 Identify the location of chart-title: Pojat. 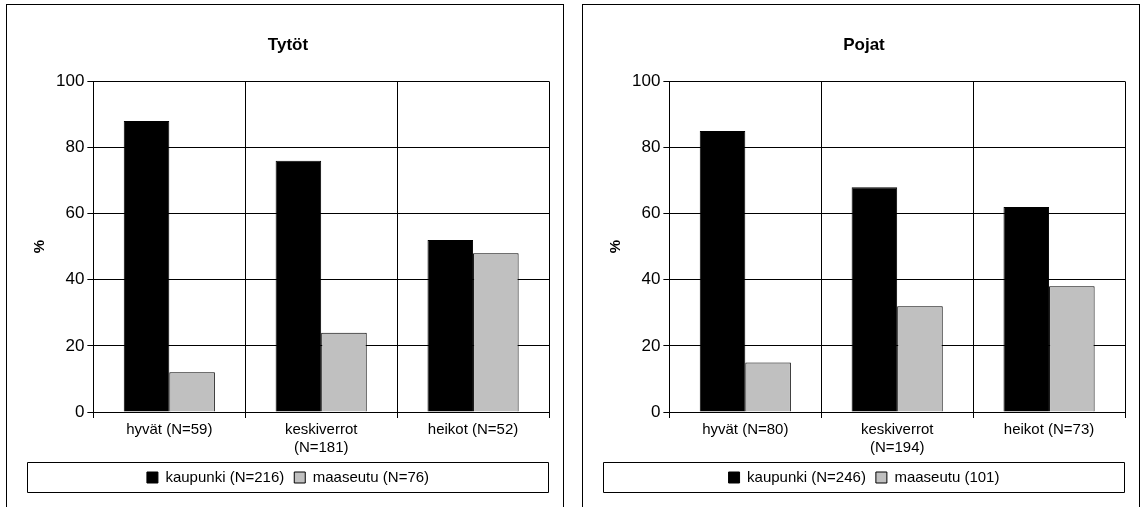
(864, 44).